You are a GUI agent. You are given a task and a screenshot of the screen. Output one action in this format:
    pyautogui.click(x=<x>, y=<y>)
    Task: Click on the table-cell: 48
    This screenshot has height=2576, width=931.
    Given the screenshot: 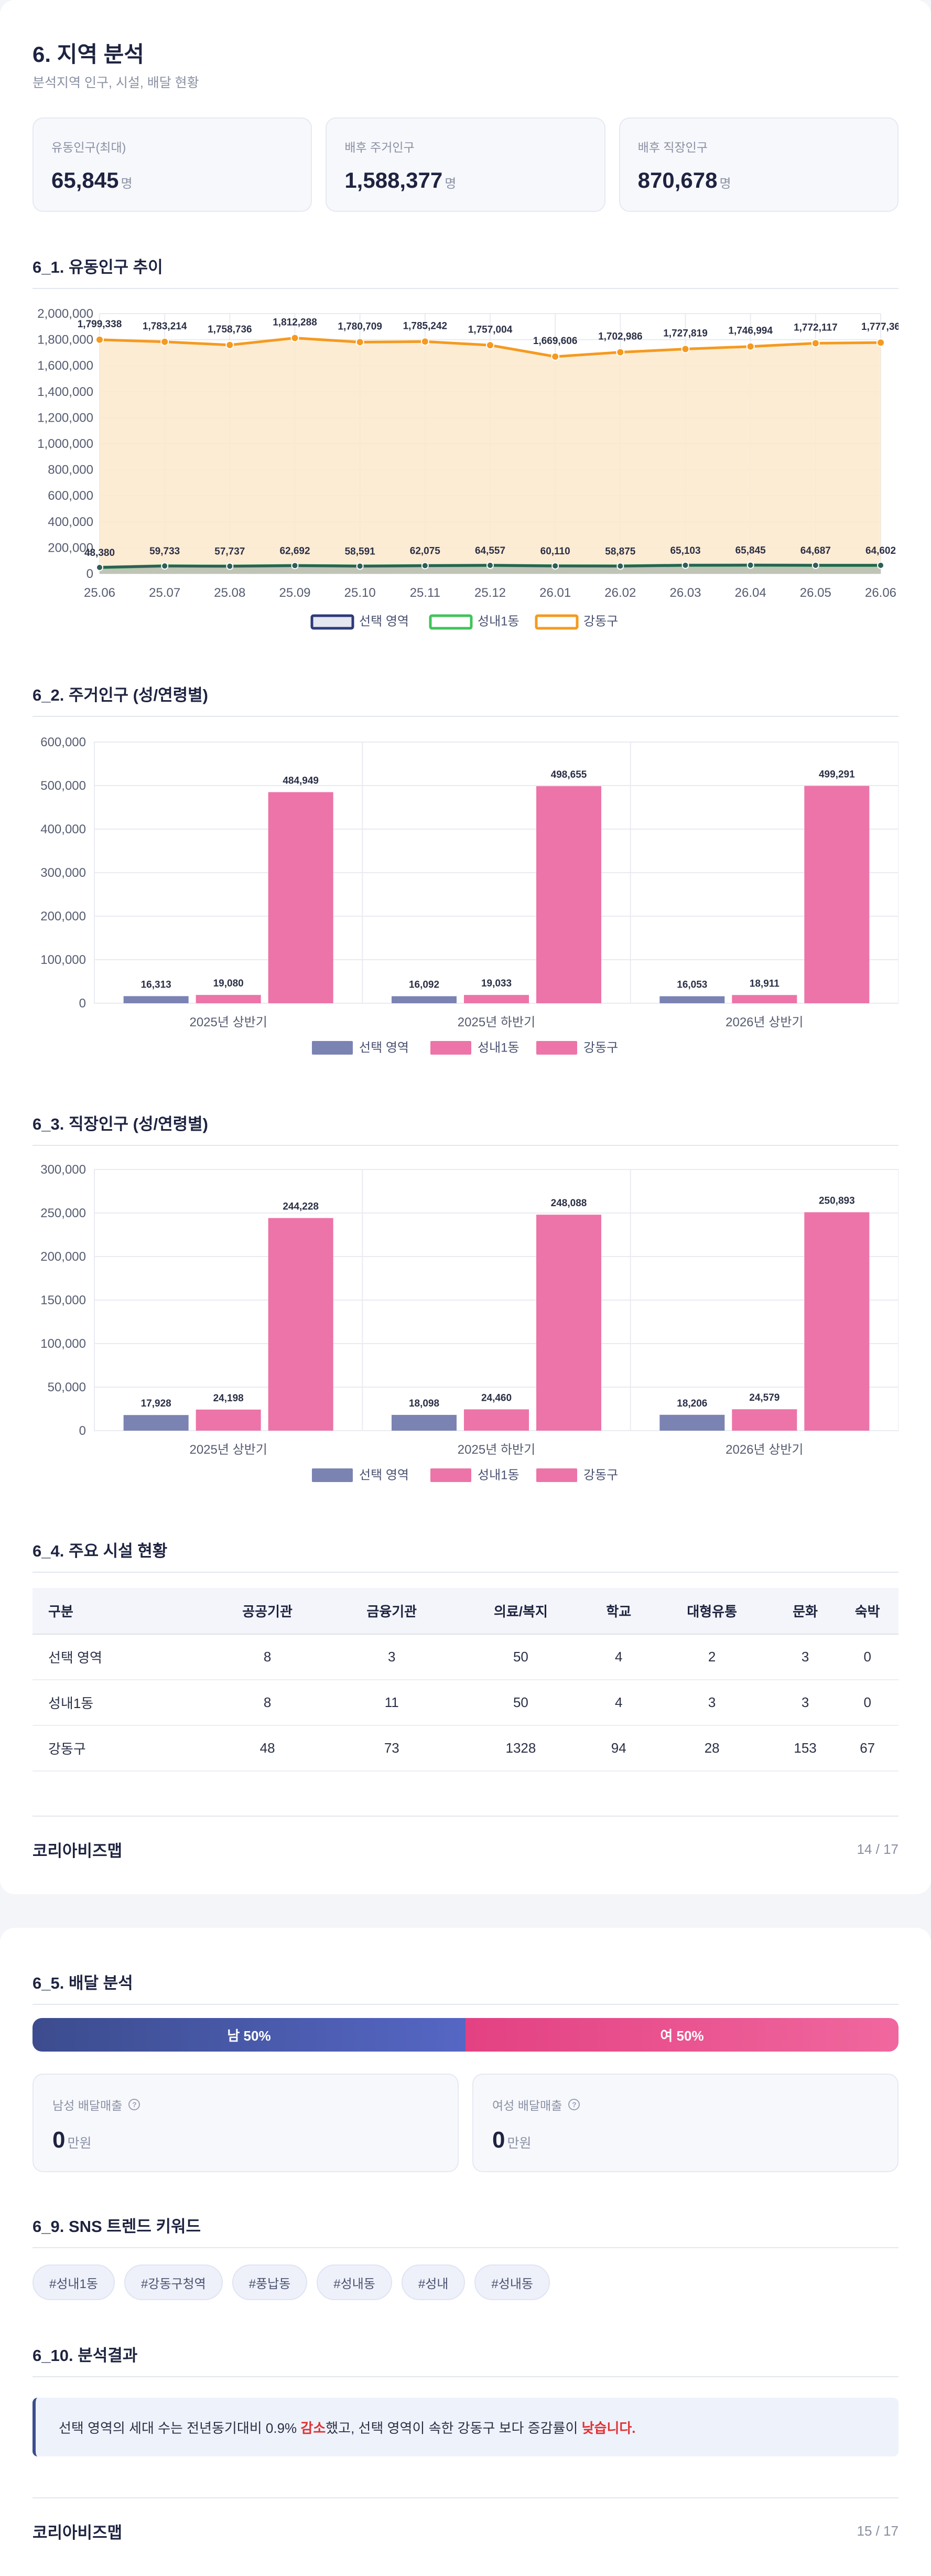 What is the action you would take?
    pyautogui.click(x=267, y=1748)
    